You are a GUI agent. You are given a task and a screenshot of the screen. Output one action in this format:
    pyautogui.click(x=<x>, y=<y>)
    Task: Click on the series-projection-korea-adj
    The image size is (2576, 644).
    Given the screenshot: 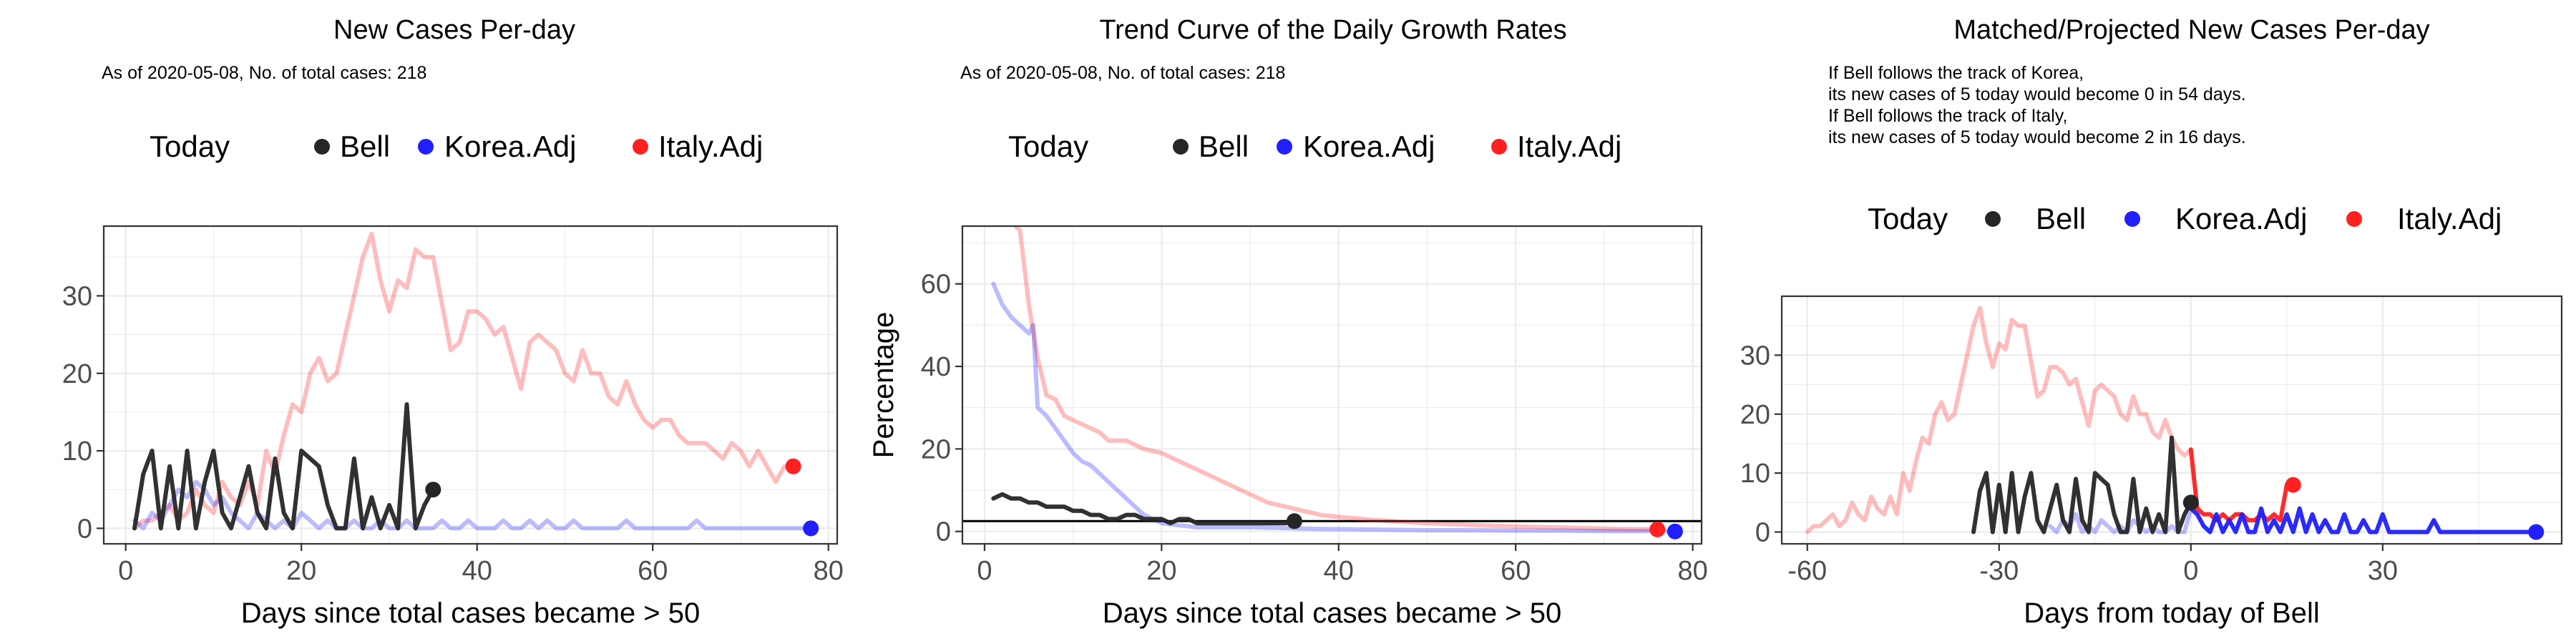 What is the action you would take?
    pyautogui.click(x=2363, y=520)
    